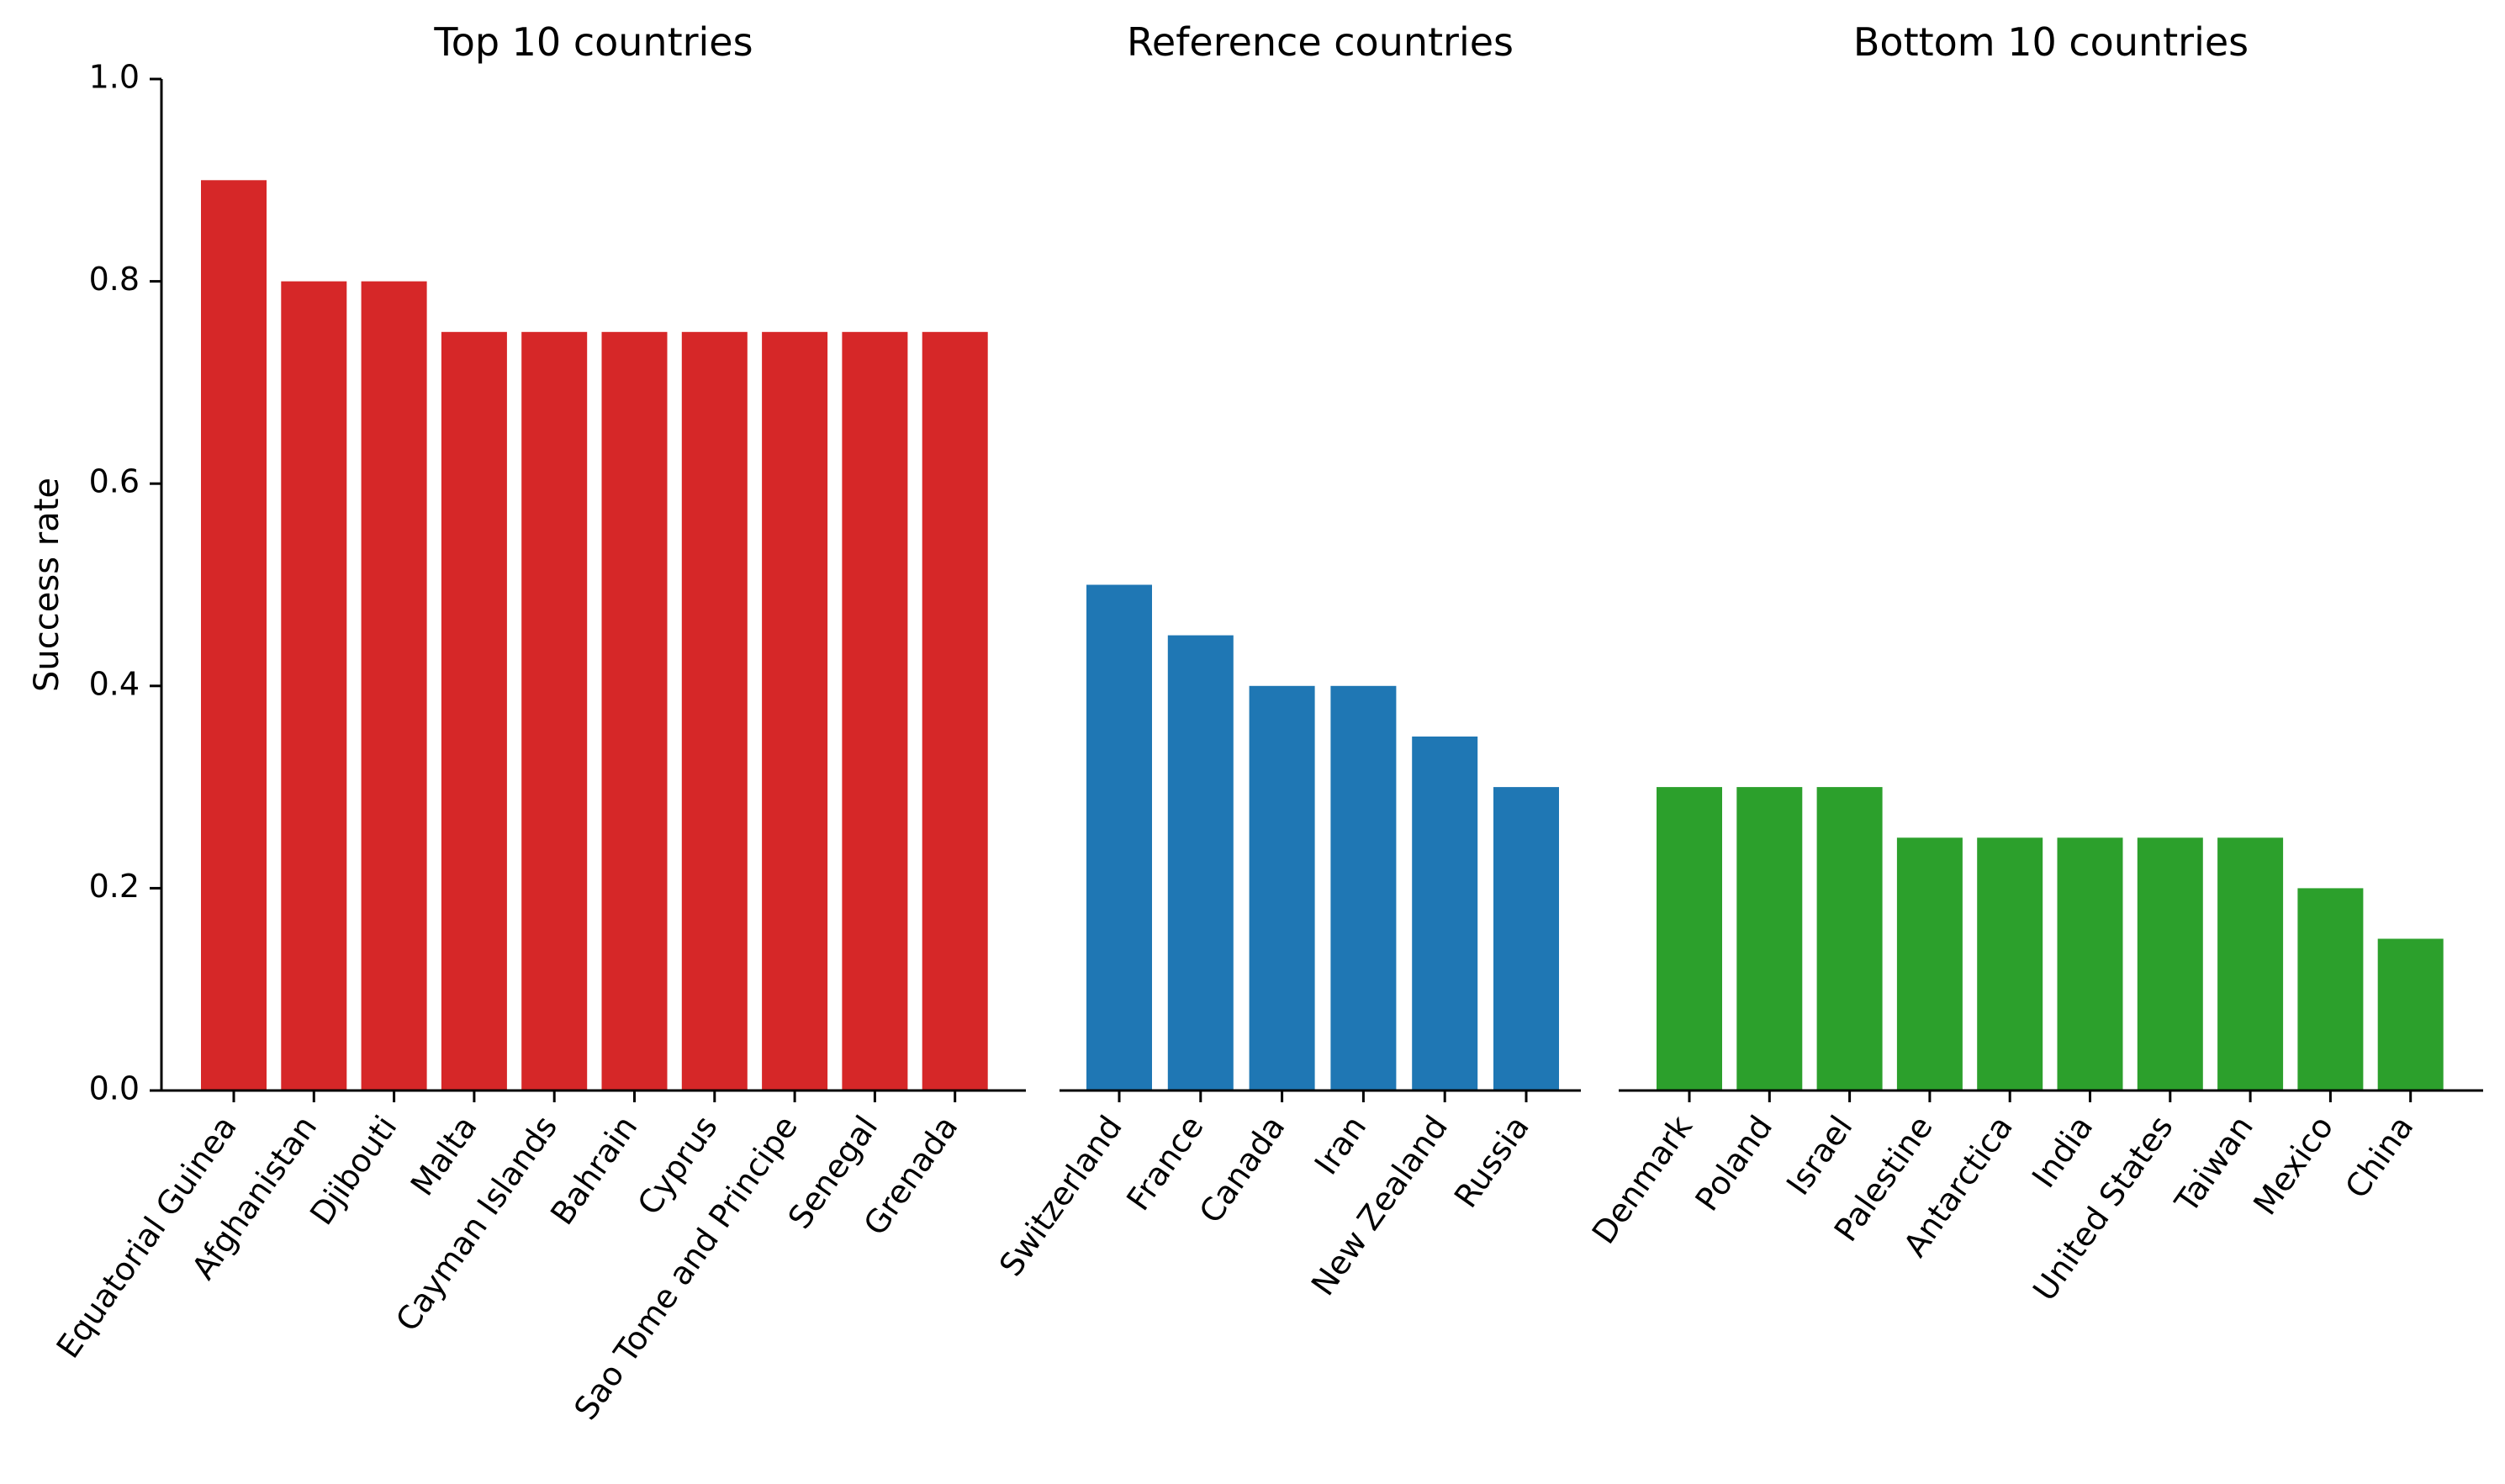  What do you see at coordinates (2010, 964) in the screenshot?
I see `bar-antarctica` at bounding box center [2010, 964].